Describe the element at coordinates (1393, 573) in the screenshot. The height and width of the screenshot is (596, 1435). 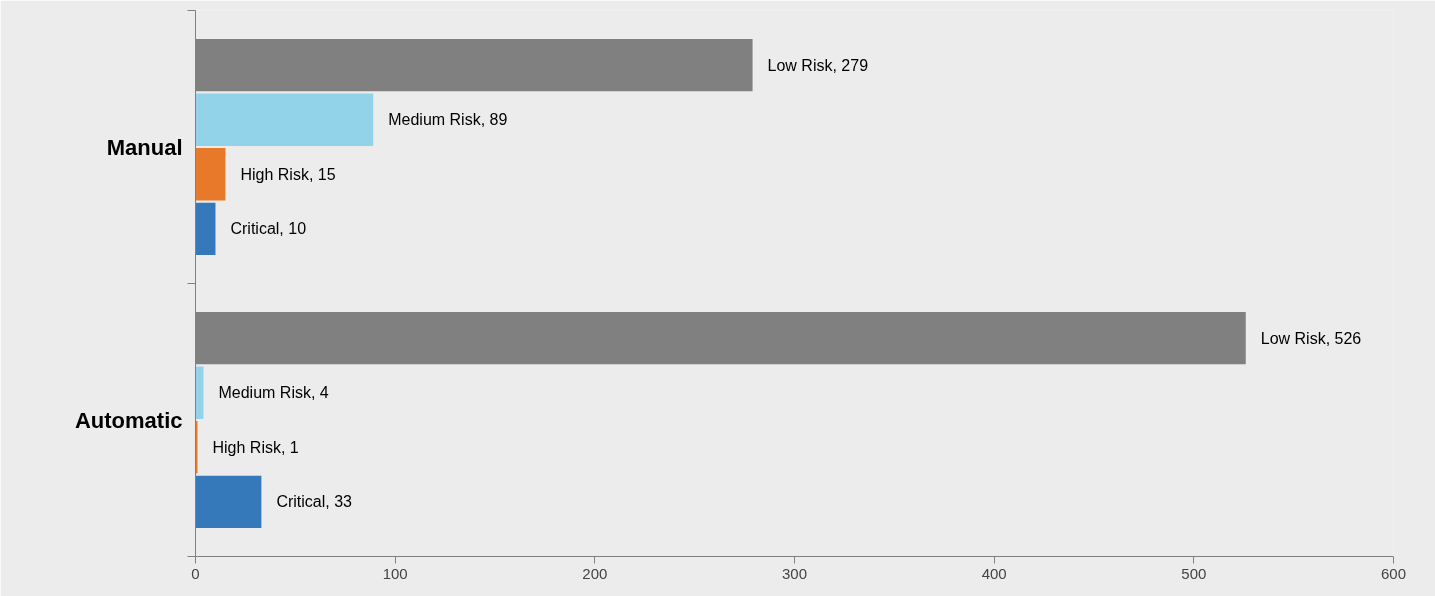
I see `x-tick-label: 600` at that location.